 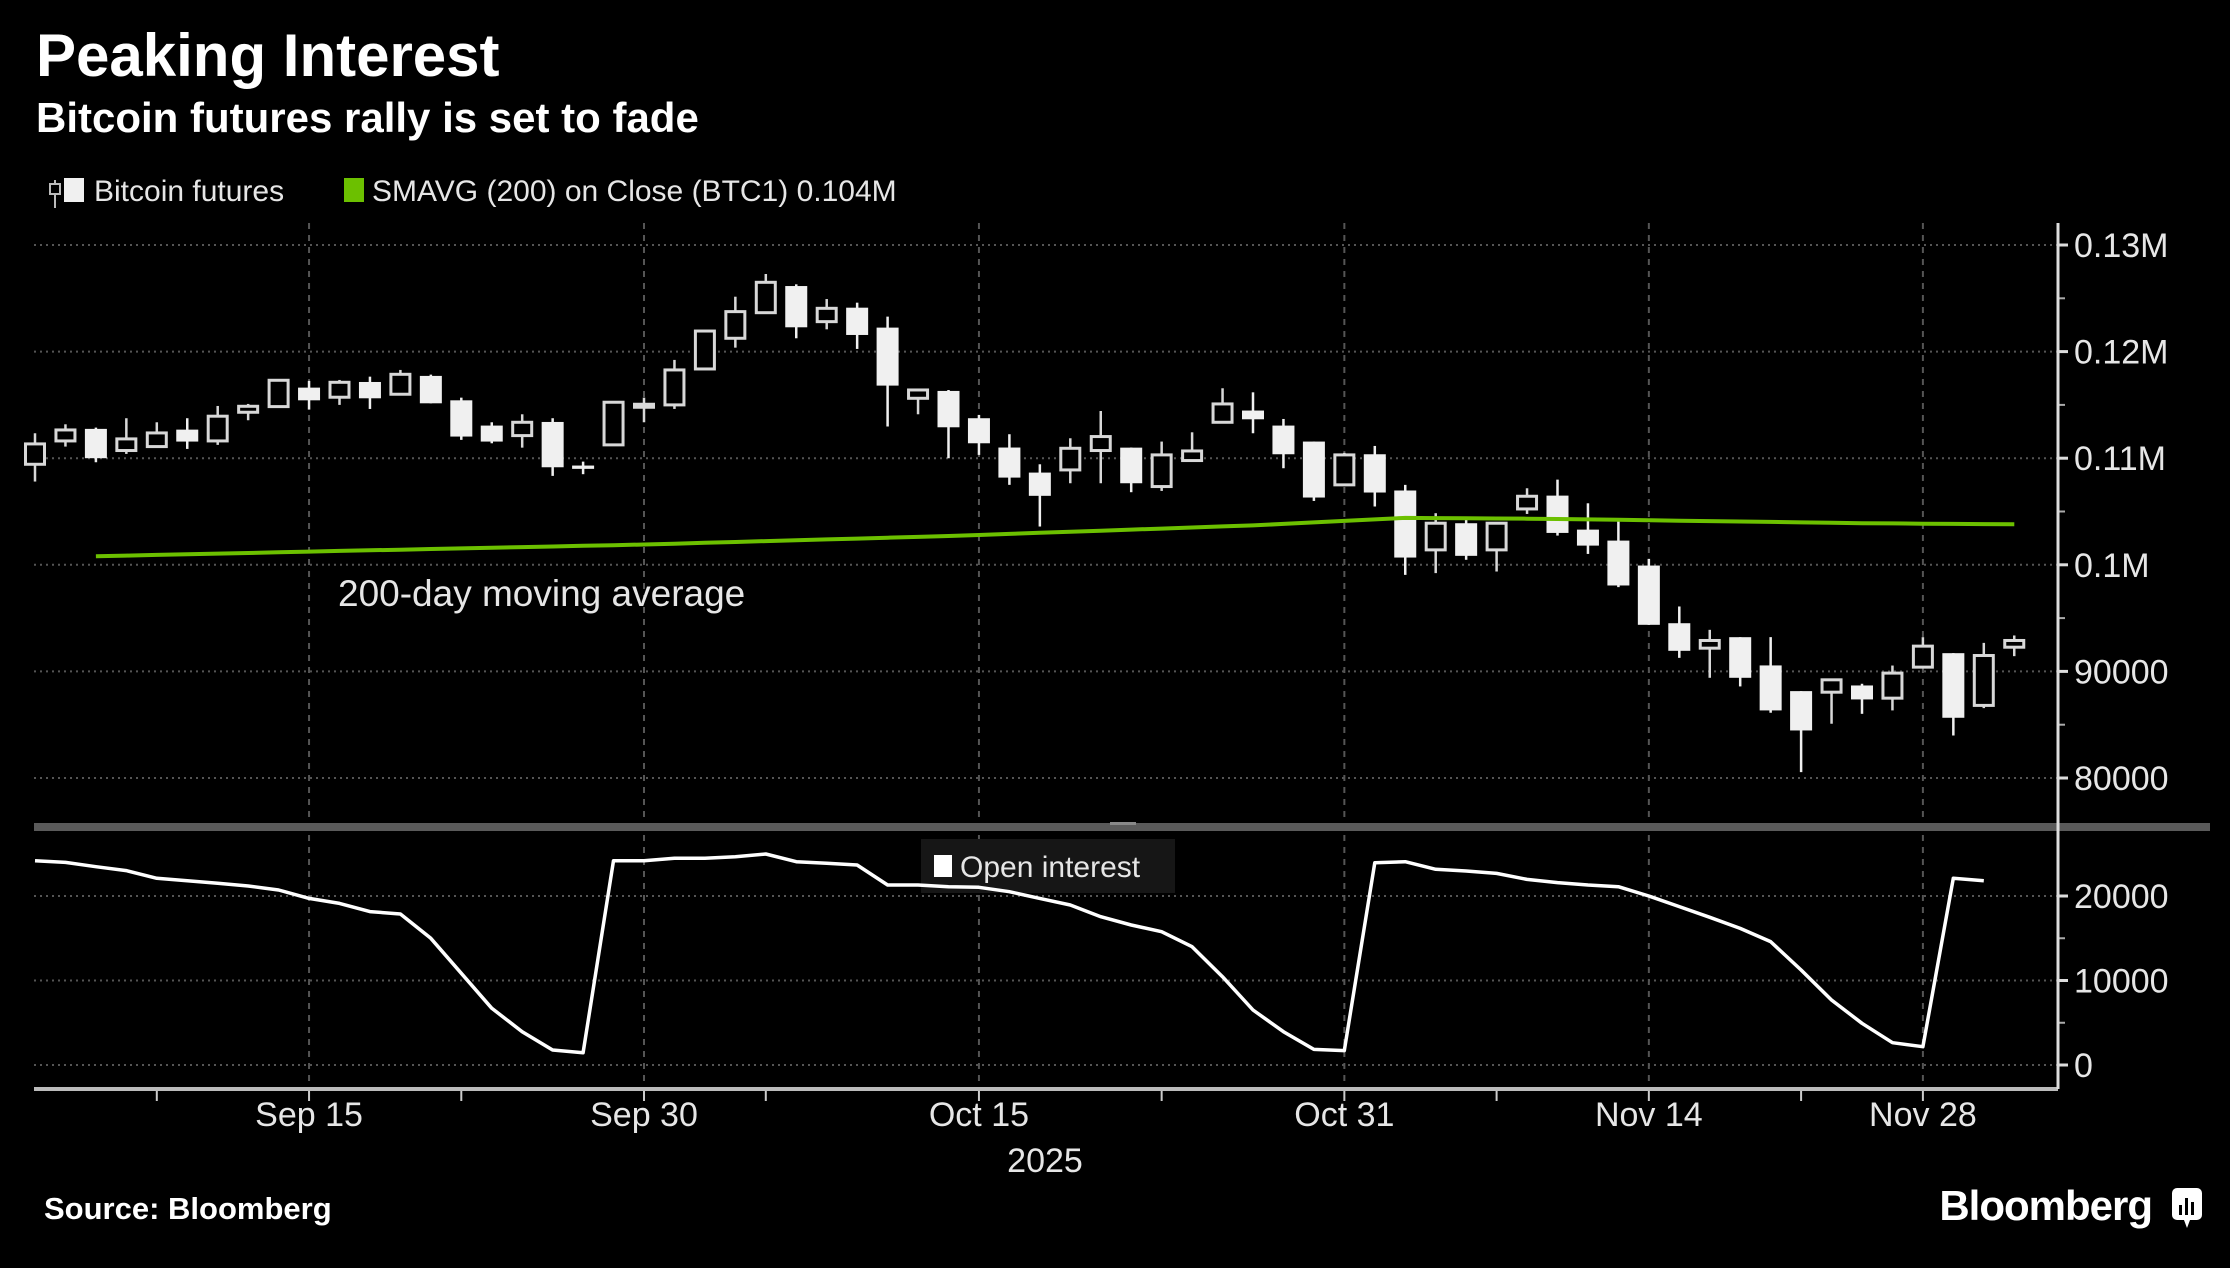 What do you see at coordinates (367, 117) in the screenshot?
I see `chart-subtitle: Bitcoin futures rally is set to fade` at bounding box center [367, 117].